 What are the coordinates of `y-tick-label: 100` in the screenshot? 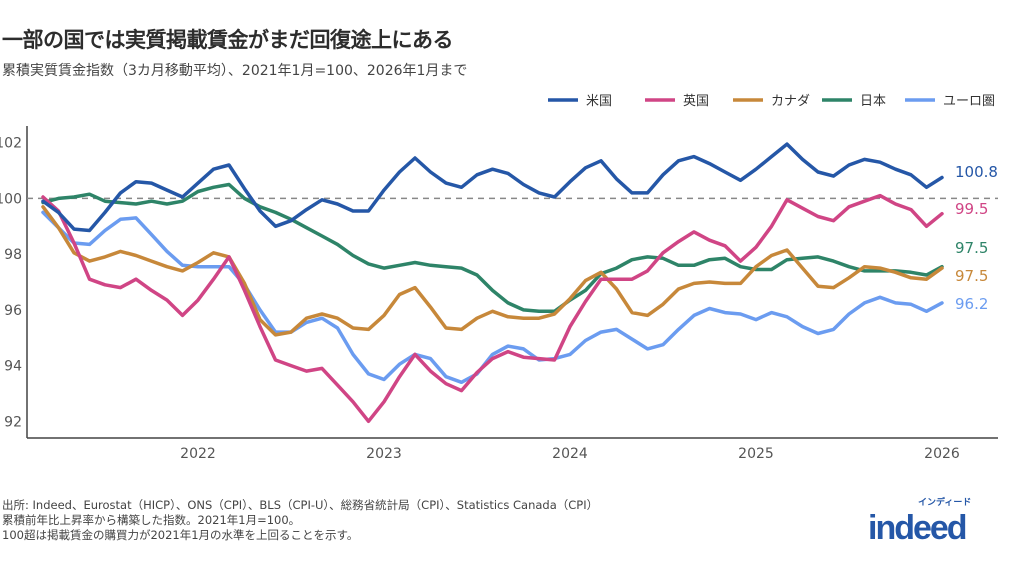 It's located at (11, 199).